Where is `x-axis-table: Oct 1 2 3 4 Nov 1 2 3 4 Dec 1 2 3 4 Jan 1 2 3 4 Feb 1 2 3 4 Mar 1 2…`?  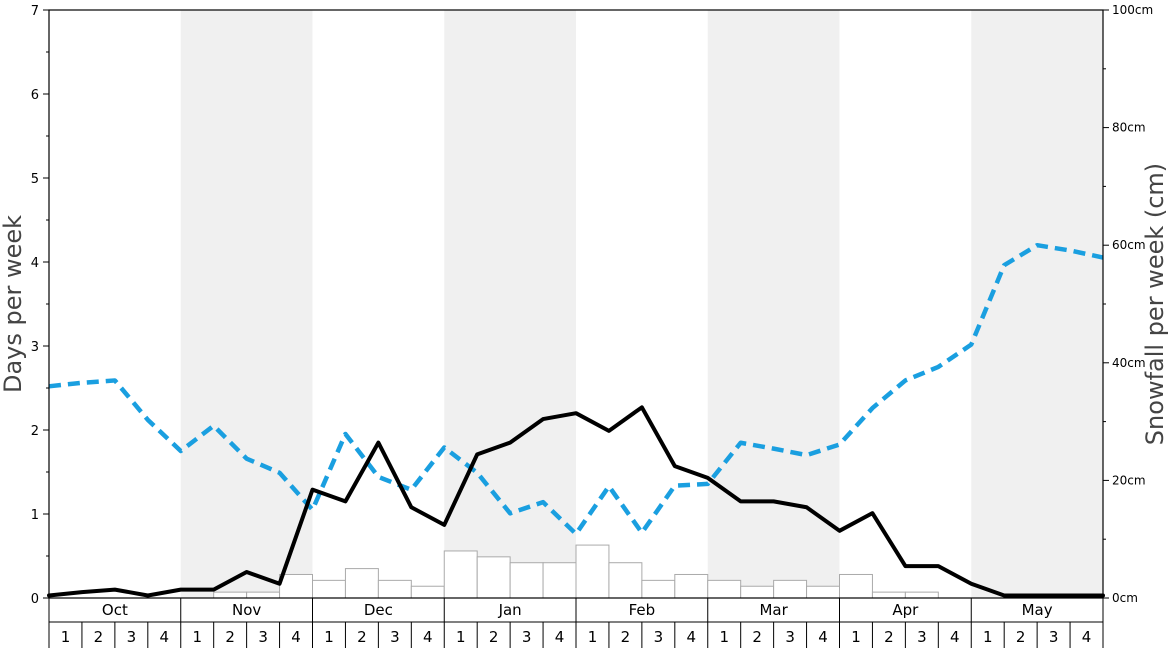 x-axis-table: Oct 1 2 3 4 Nov 1 2 3 4 Dec 1 2 3 4 Jan 1 2 3 4 Feb 1 2 3 4 Mar 1 2… is located at coordinates (576, 623).